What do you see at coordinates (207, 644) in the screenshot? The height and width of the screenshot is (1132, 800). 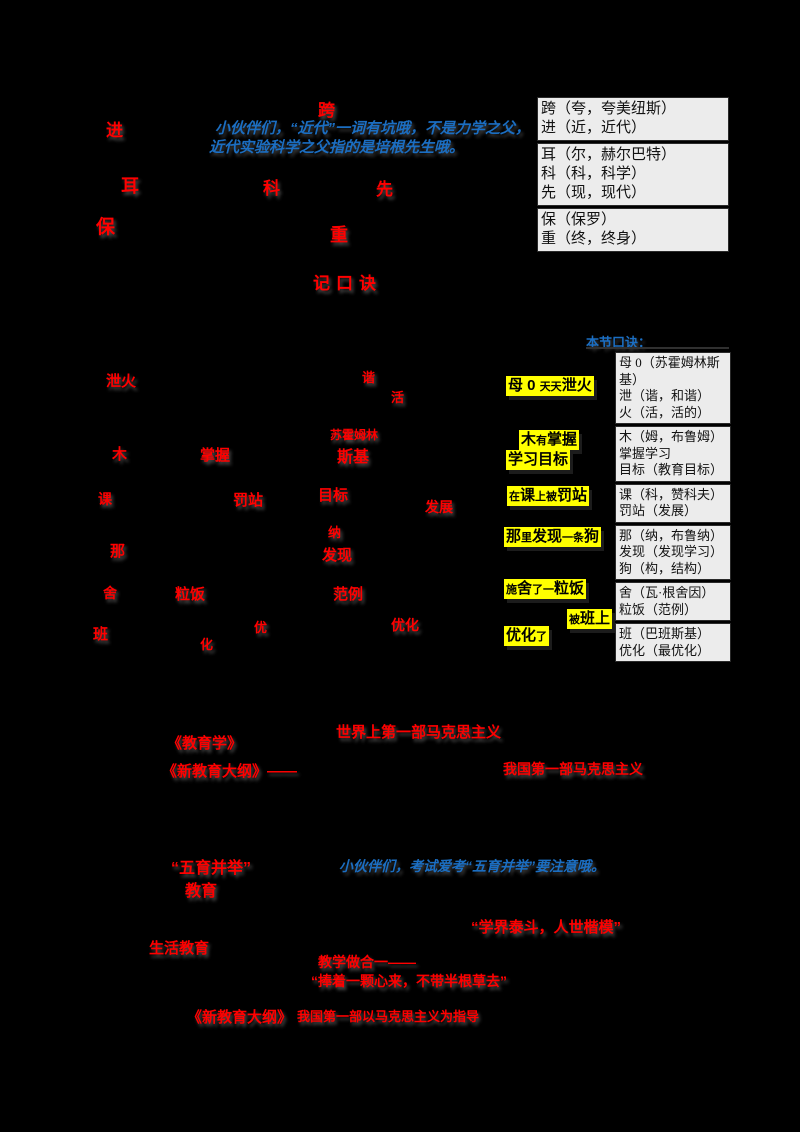 I see `red-keyword: 化` at bounding box center [207, 644].